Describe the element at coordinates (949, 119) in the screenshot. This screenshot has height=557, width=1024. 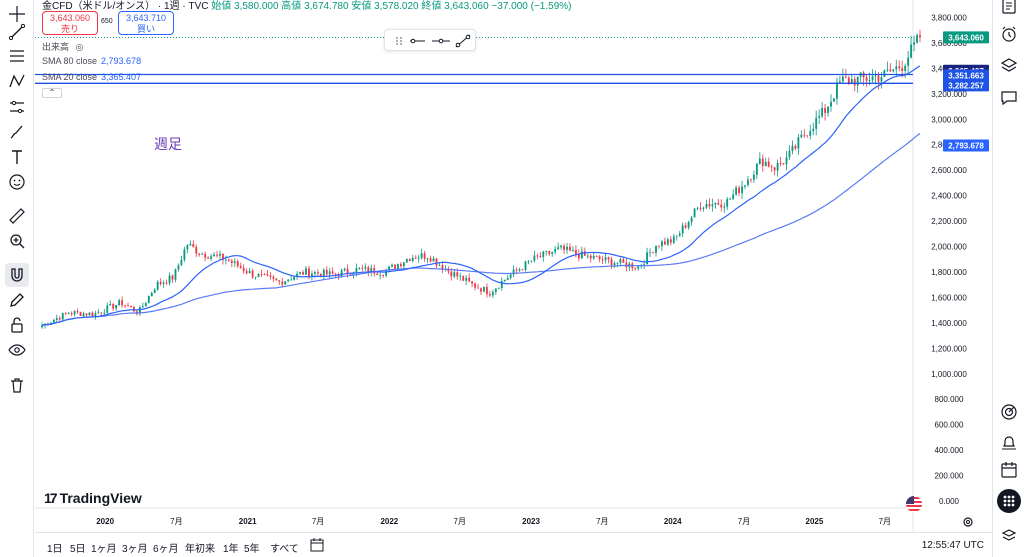
I see `price-tick-label: 3,000.000` at that location.